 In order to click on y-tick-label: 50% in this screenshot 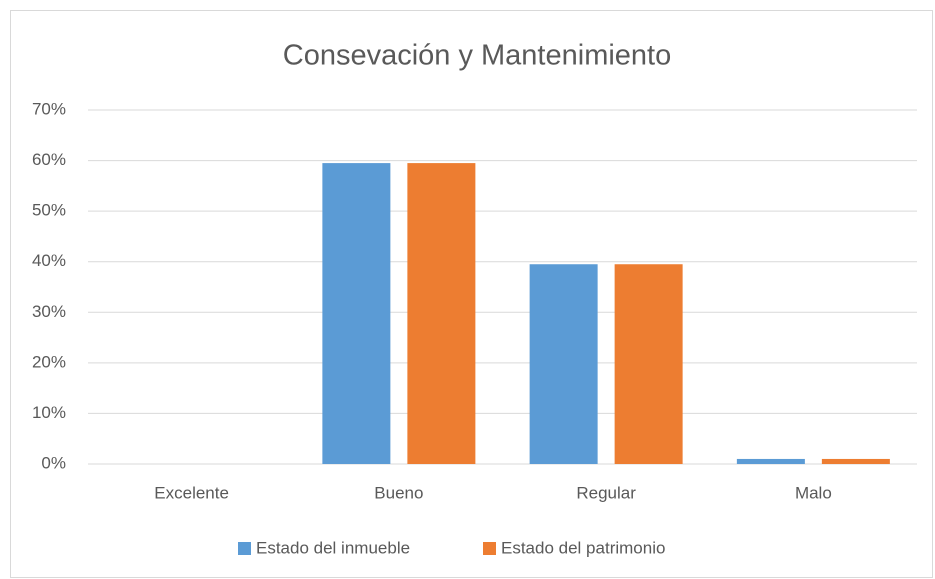, I will do `click(49, 210)`.